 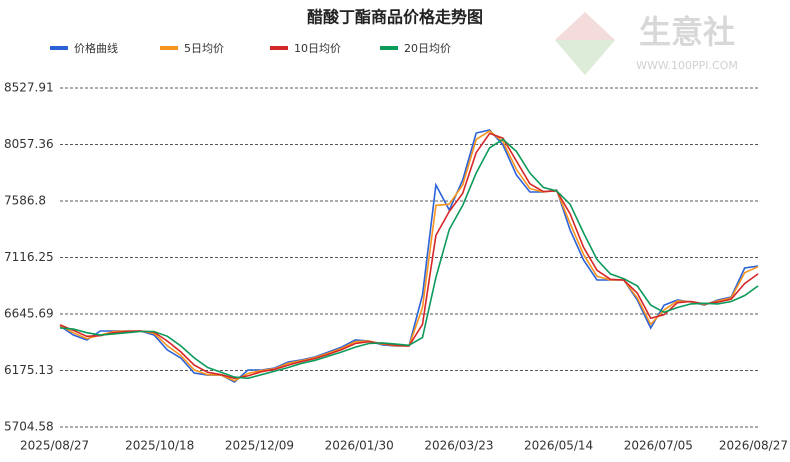 I want to click on watermark: 生意社 WWW.100PPI.COM, so click(x=646, y=43).